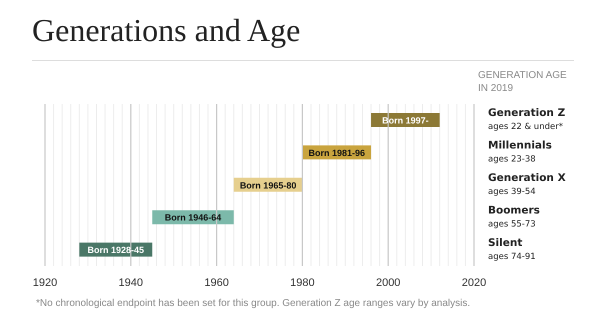 This screenshot has height=336, width=590. Describe the element at coordinates (512, 249) in the screenshot. I see `y-tick-label: Silent ages 74-91` at that location.